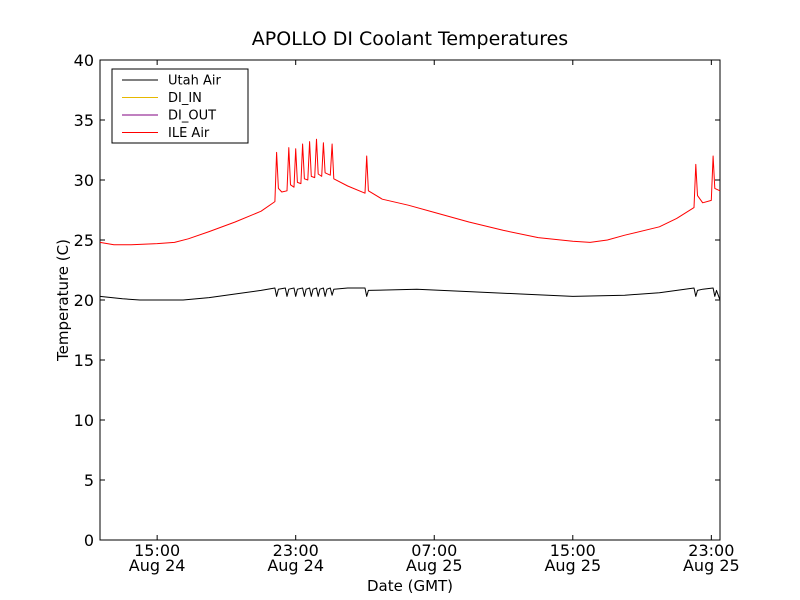 Image resolution: width=800 pixels, height=600 pixels. I want to click on y-tick-label: 20, so click(84, 300).